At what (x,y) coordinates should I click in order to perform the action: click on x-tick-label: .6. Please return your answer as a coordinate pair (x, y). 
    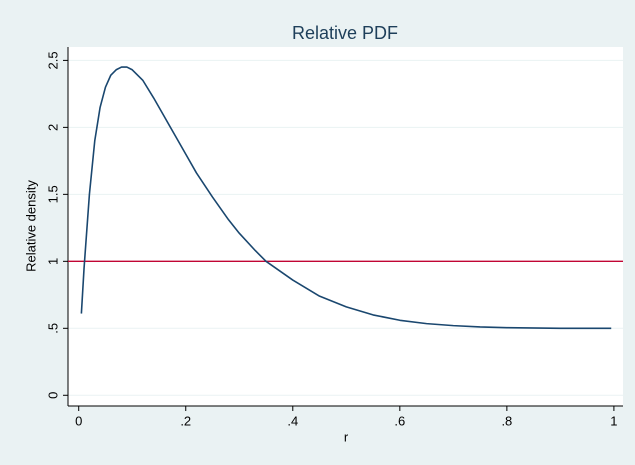
    Looking at the image, I should click on (399, 420).